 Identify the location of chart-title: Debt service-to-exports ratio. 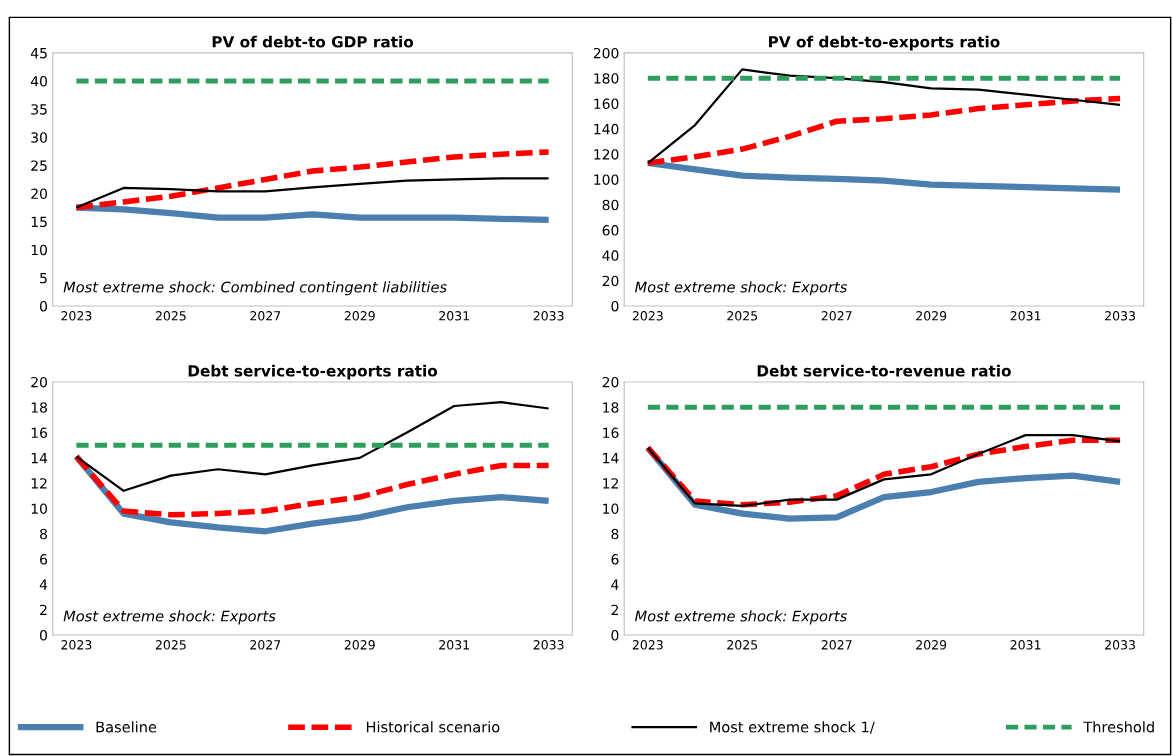
(313, 372).